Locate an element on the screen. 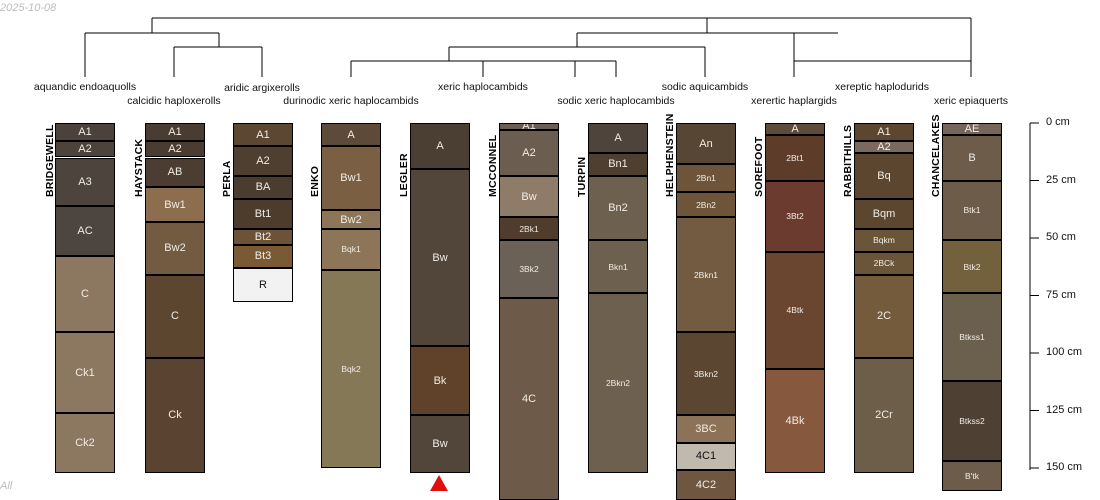 The height and width of the screenshot is (500, 1100). horizon: Bqk2 is located at coordinates (351, 369).